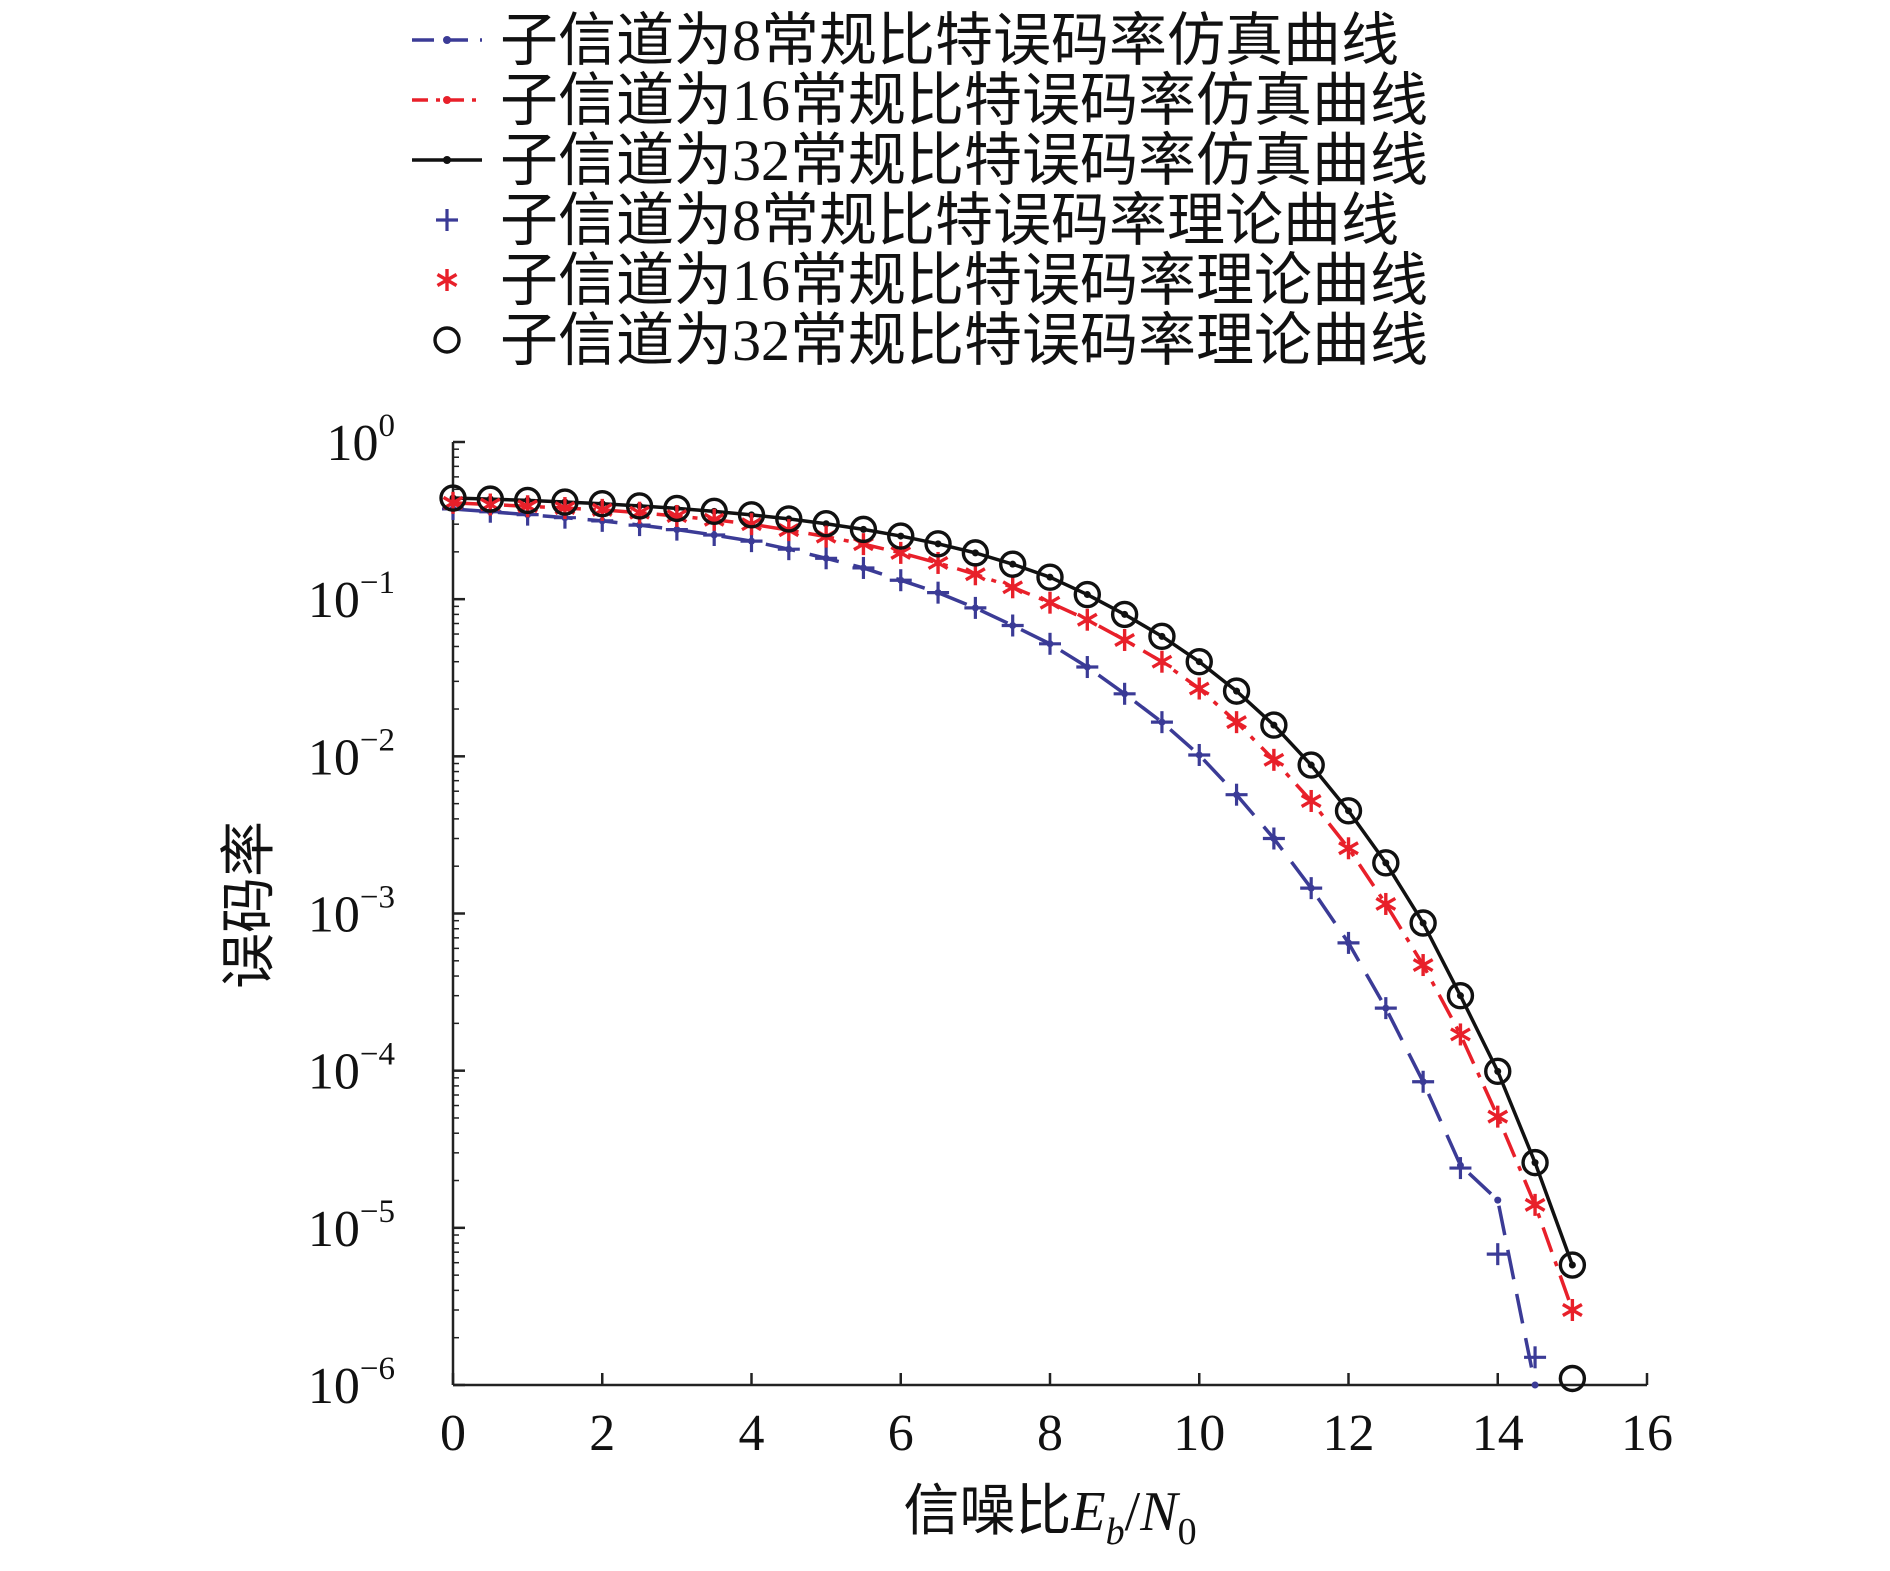 The image size is (1890, 1571). Describe the element at coordinates (447, 340) in the screenshot. I see `legend-marker-swatch` at that location.